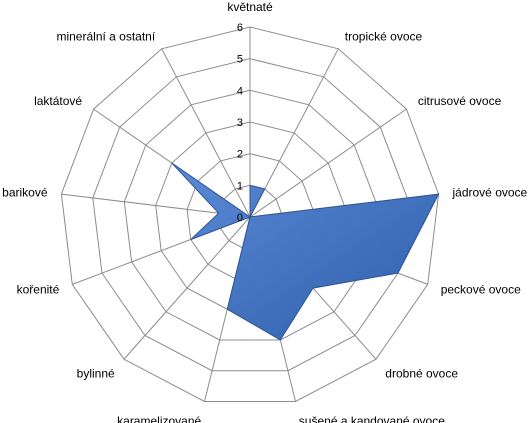 The height and width of the screenshot is (423, 532). I want to click on radial-tick-labels: 0 1 2 3 4 5 6, so click(240, 123).